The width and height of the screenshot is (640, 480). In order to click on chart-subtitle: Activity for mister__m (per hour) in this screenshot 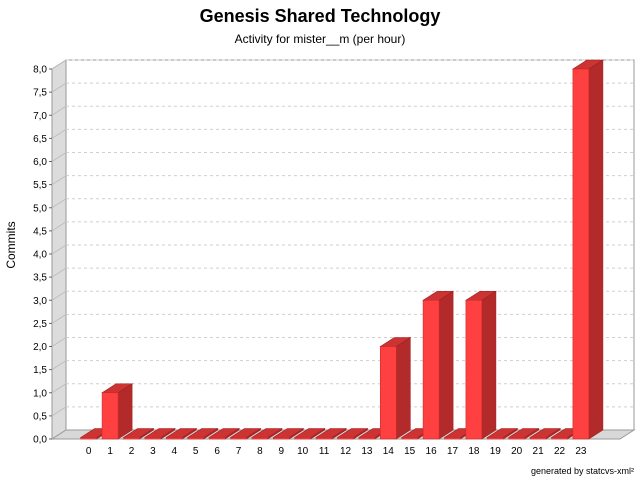, I will do `click(320, 39)`.